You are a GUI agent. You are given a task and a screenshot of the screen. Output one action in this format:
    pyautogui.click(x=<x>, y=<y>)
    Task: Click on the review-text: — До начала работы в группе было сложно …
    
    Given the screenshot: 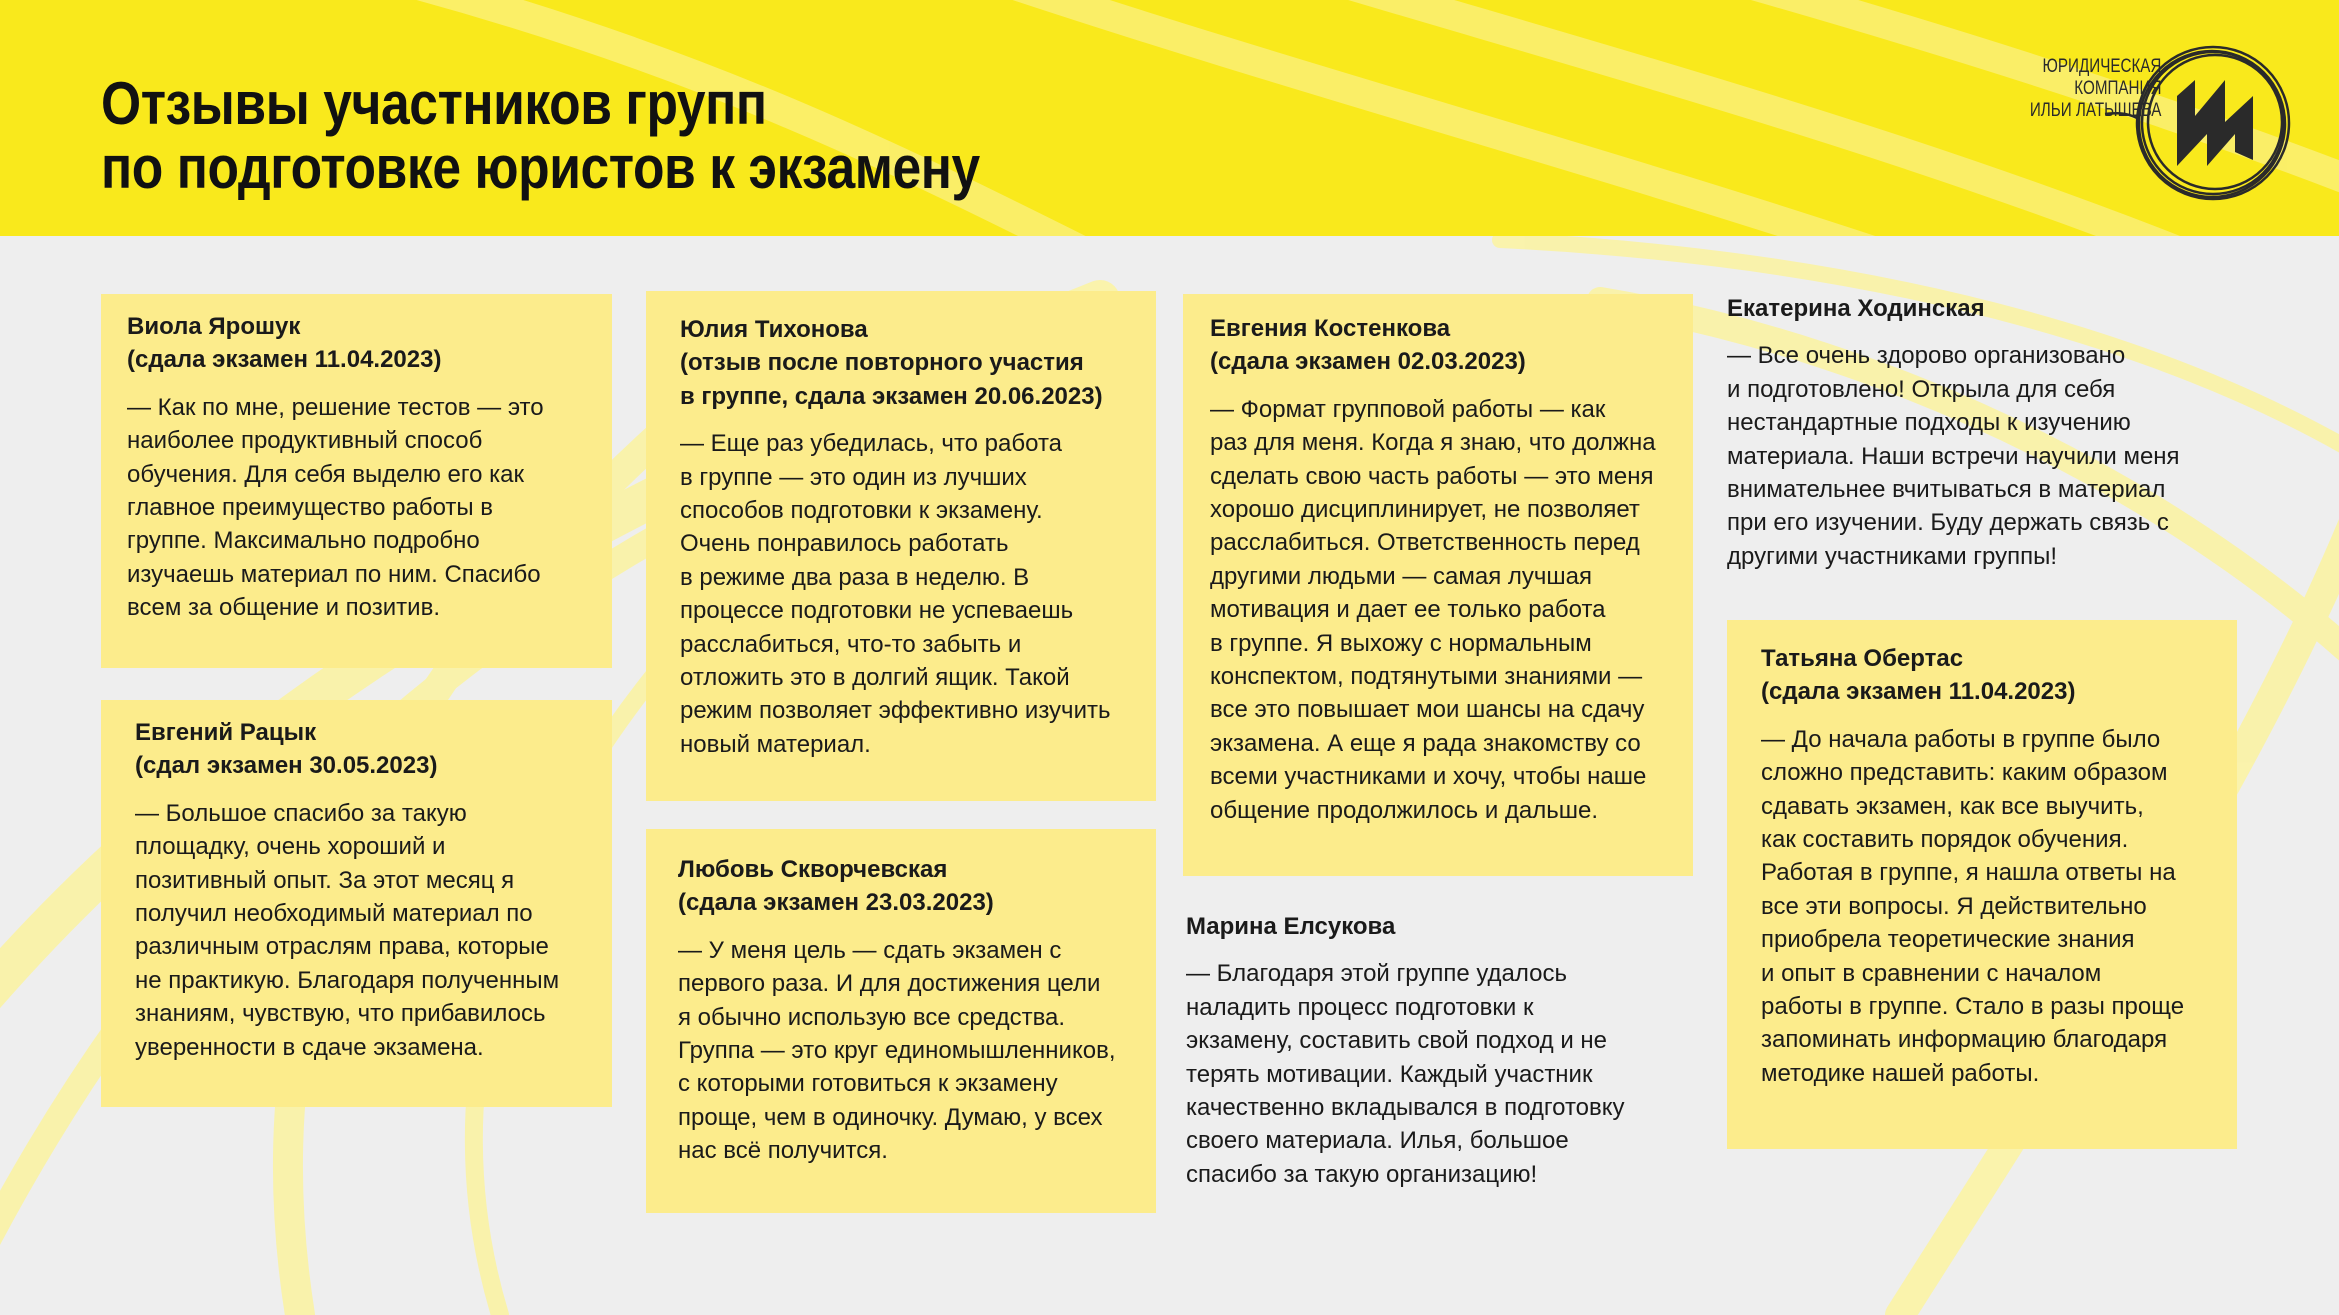 What is the action you would take?
    pyautogui.click(x=1973, y=906)
    